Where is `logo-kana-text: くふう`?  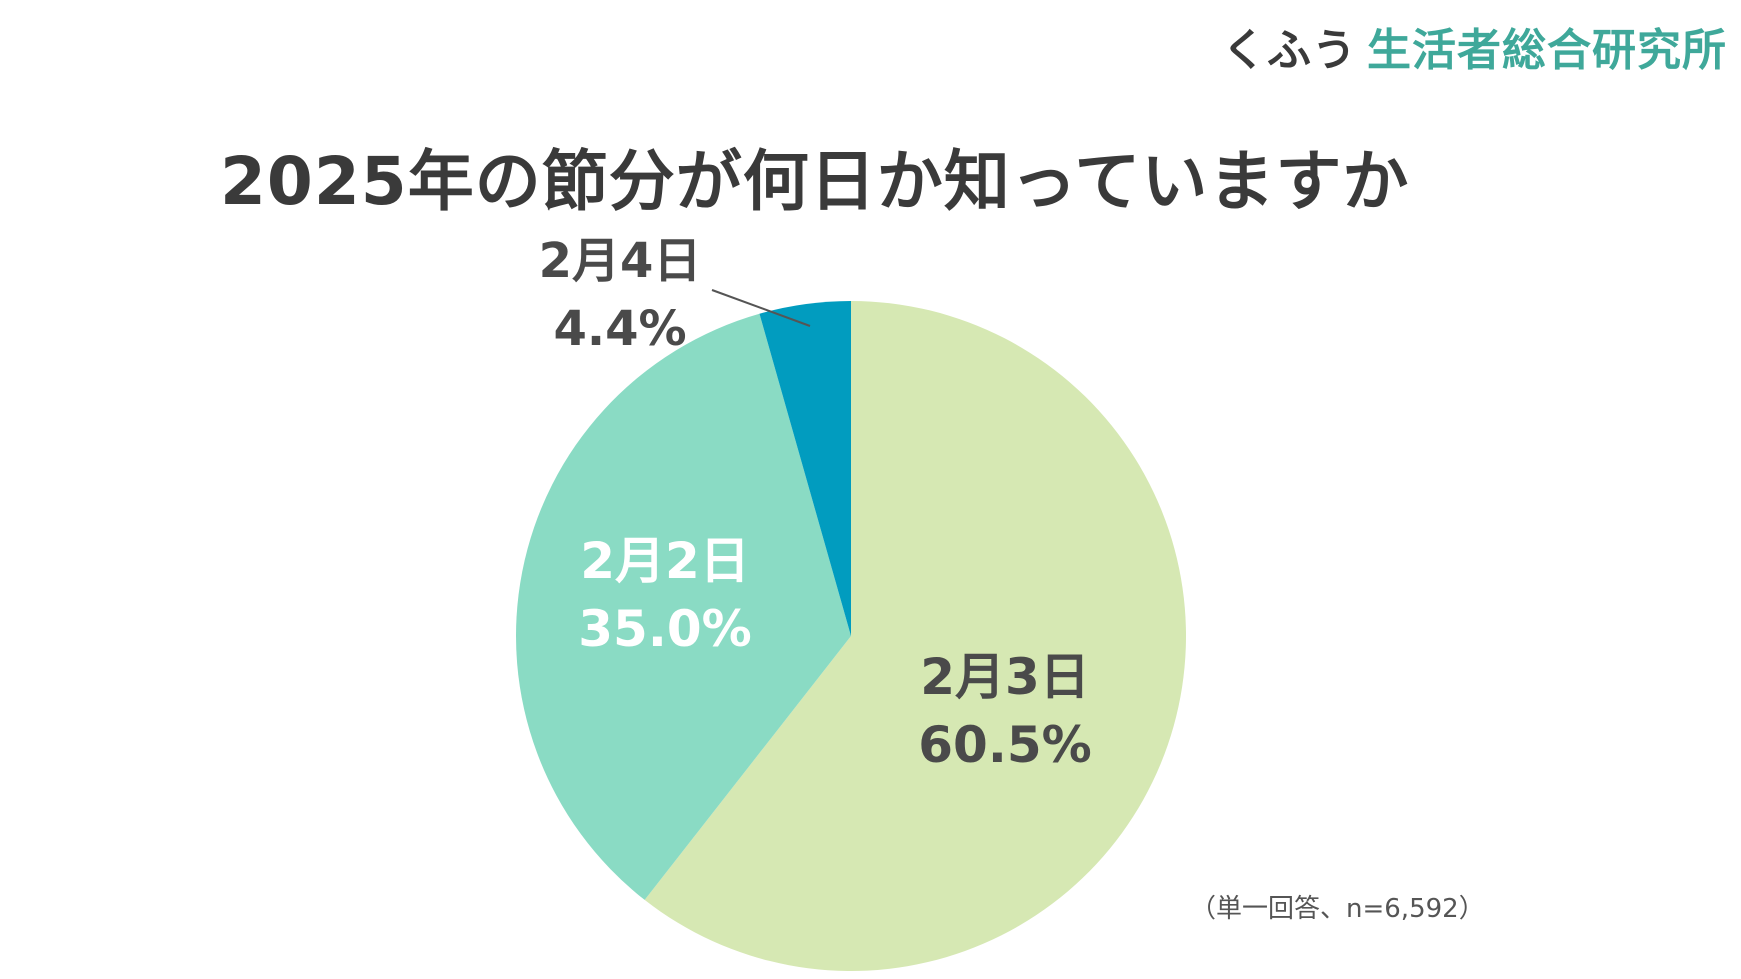 logo-kana-text: くふう is located at coordinates (1289, 50).